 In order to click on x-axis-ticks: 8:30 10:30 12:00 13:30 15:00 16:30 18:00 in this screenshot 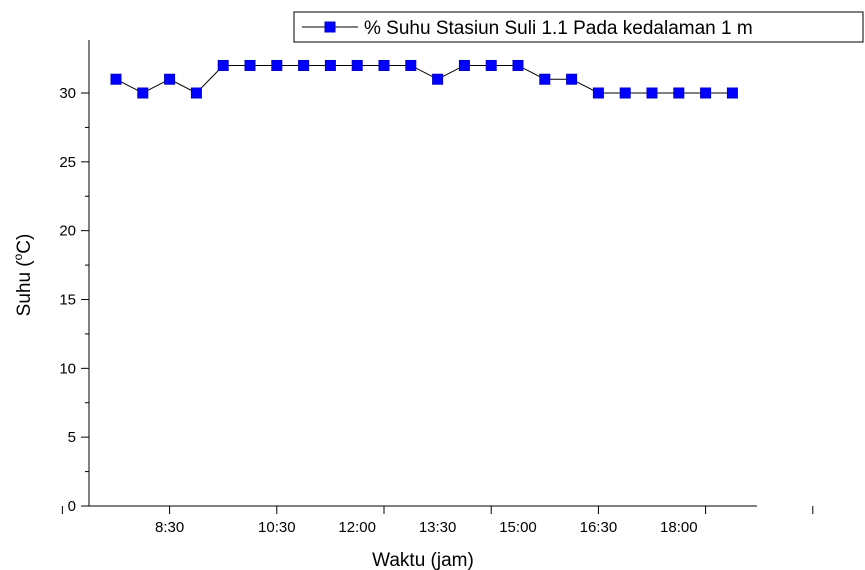, I will do `click(437, 521)`.